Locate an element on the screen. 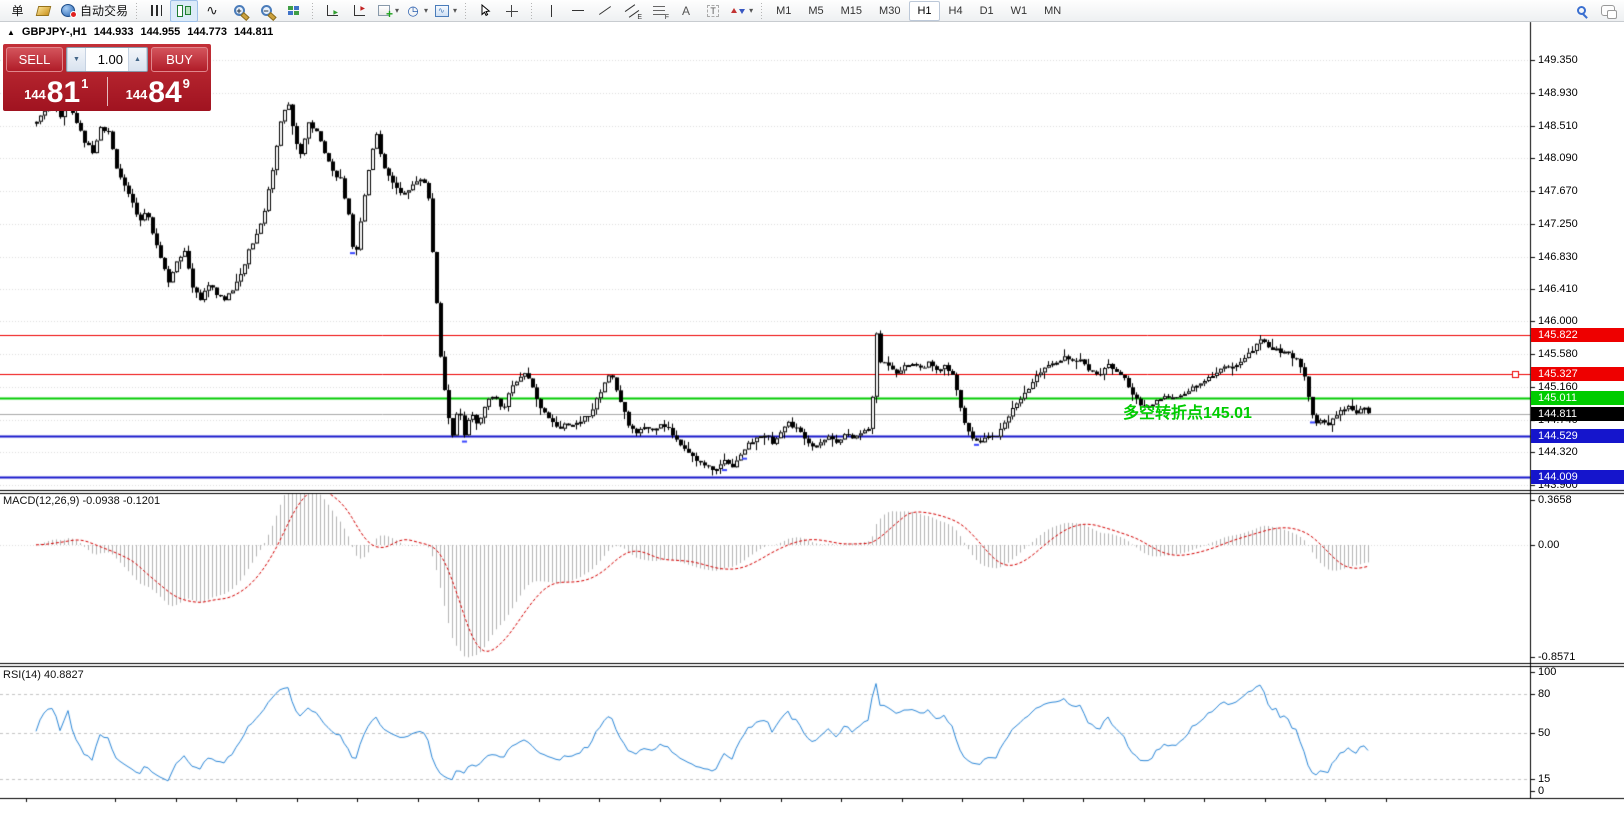 Image resolution: width=1624 pixels, height=820 pixels. market-watch-icon is located at coordinates (43, 11).